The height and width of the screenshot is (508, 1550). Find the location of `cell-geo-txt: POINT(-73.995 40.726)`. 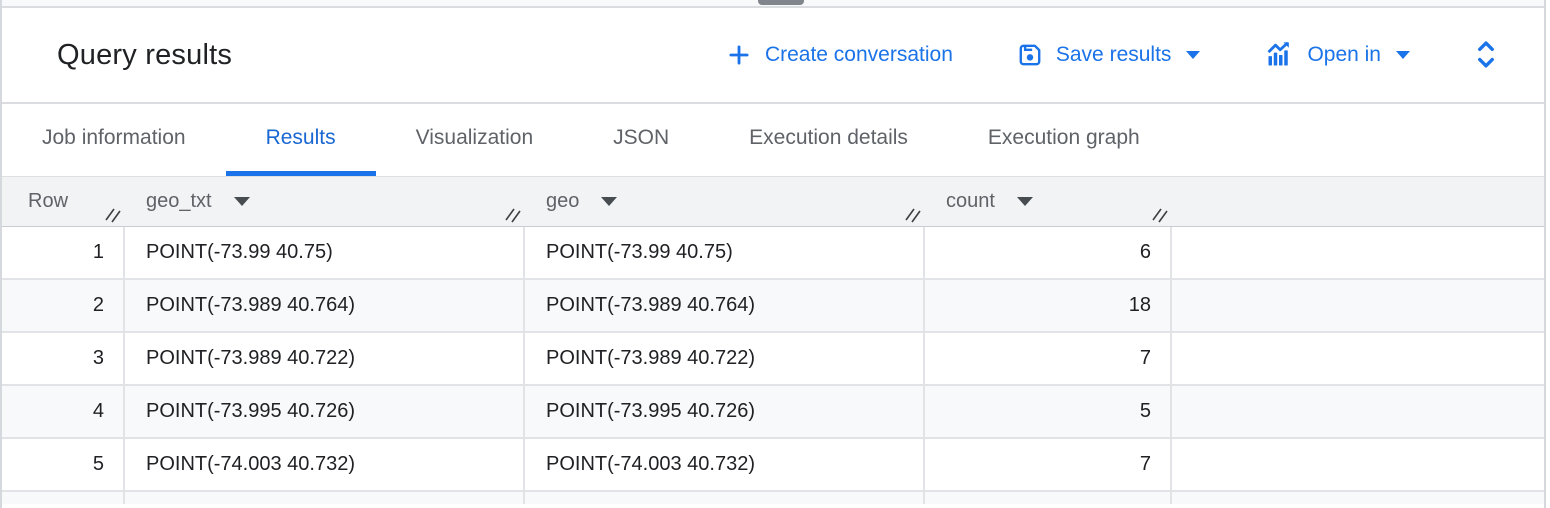

cell-geo-txt: POINT(-73.995 40.726) is located at coordinates (325, 411).